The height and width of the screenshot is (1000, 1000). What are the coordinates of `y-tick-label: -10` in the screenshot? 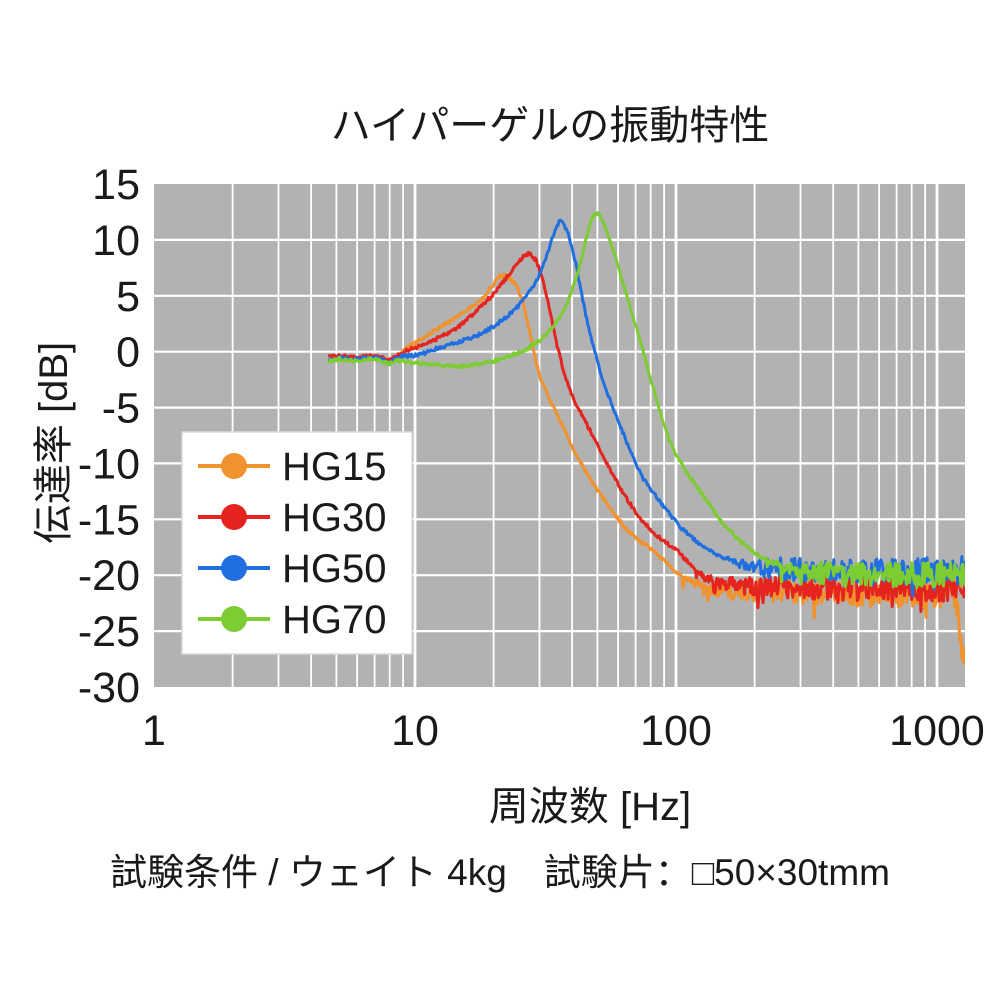 It's located at (109, 464).